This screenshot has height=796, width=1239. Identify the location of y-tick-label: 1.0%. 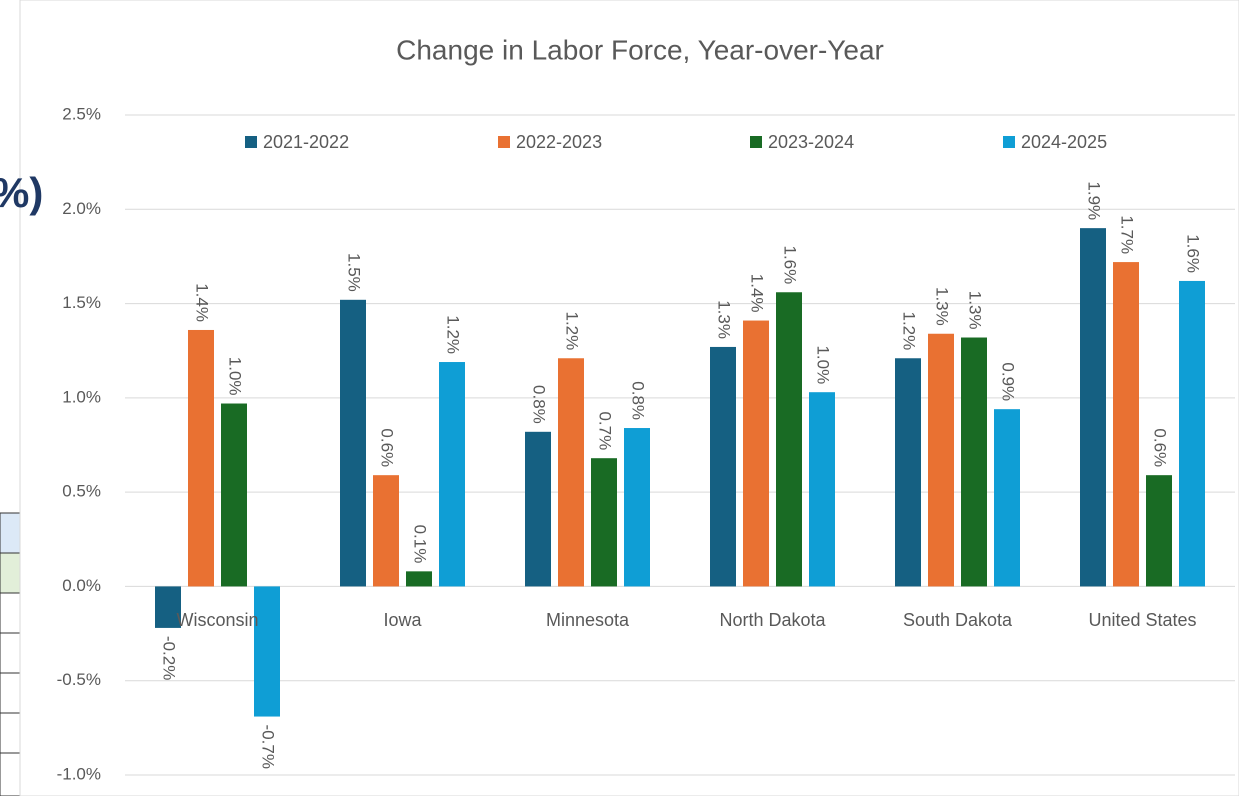
(81, 396).